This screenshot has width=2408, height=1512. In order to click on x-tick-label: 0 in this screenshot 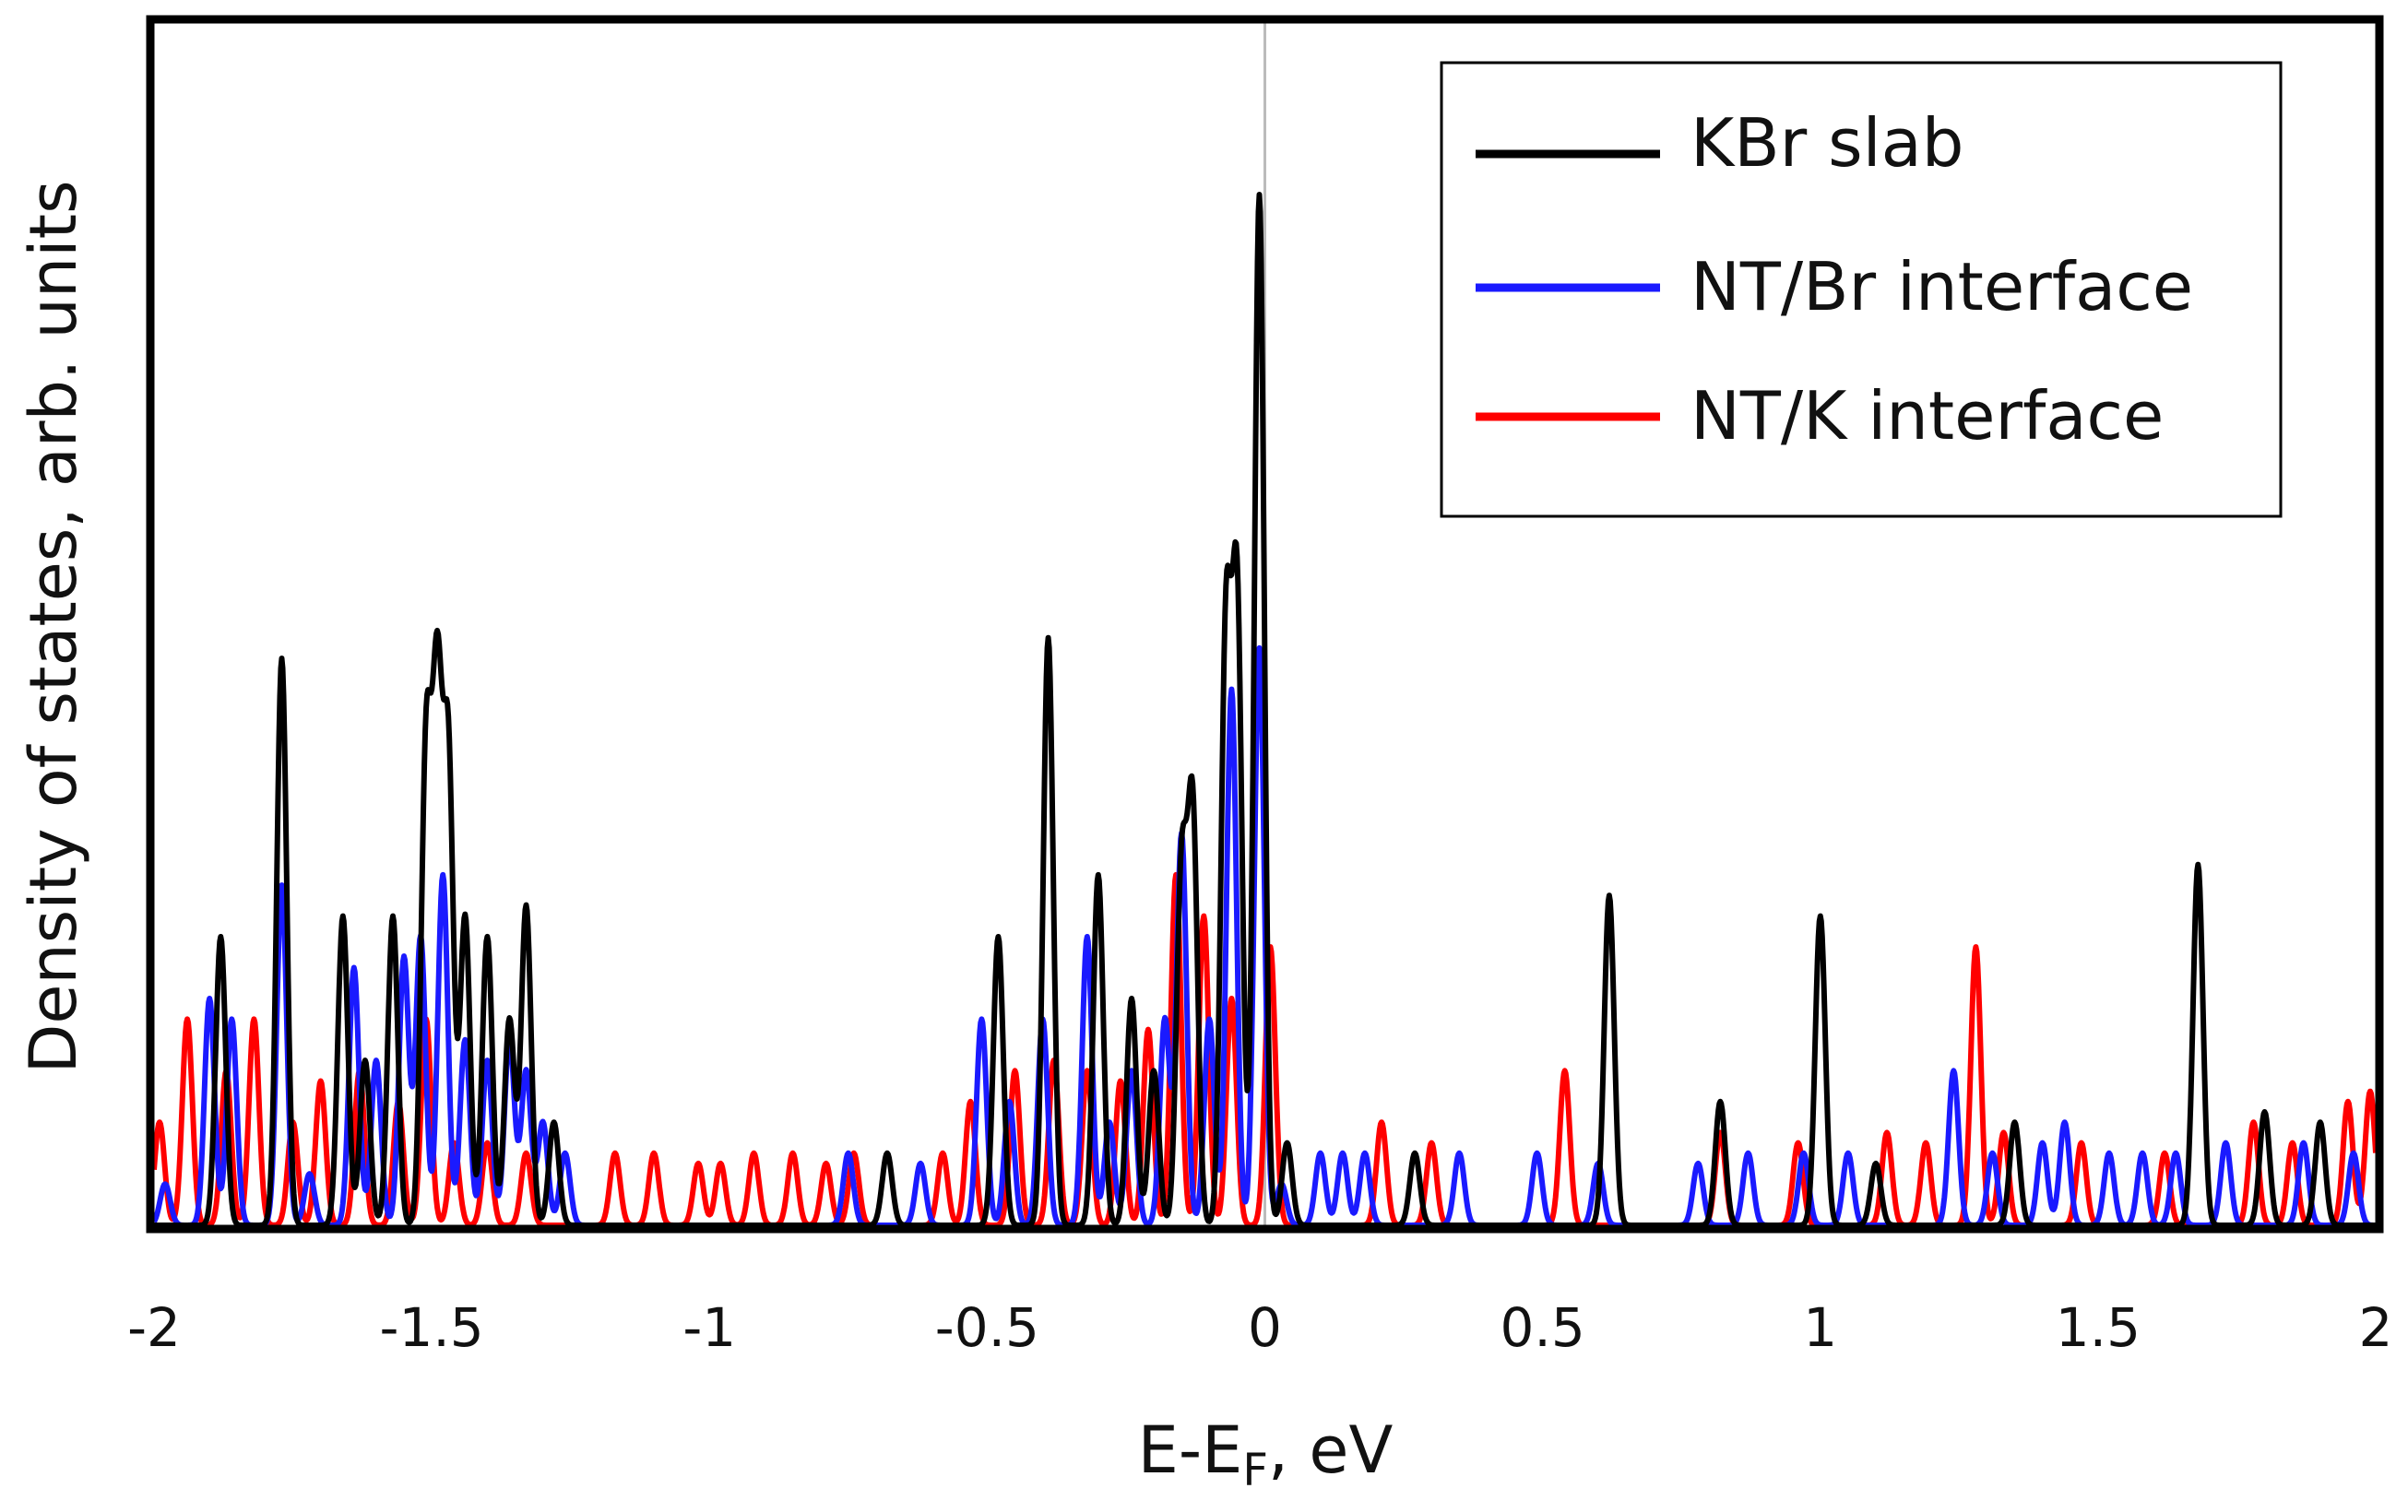, I will do `click(1265, 1327)`.